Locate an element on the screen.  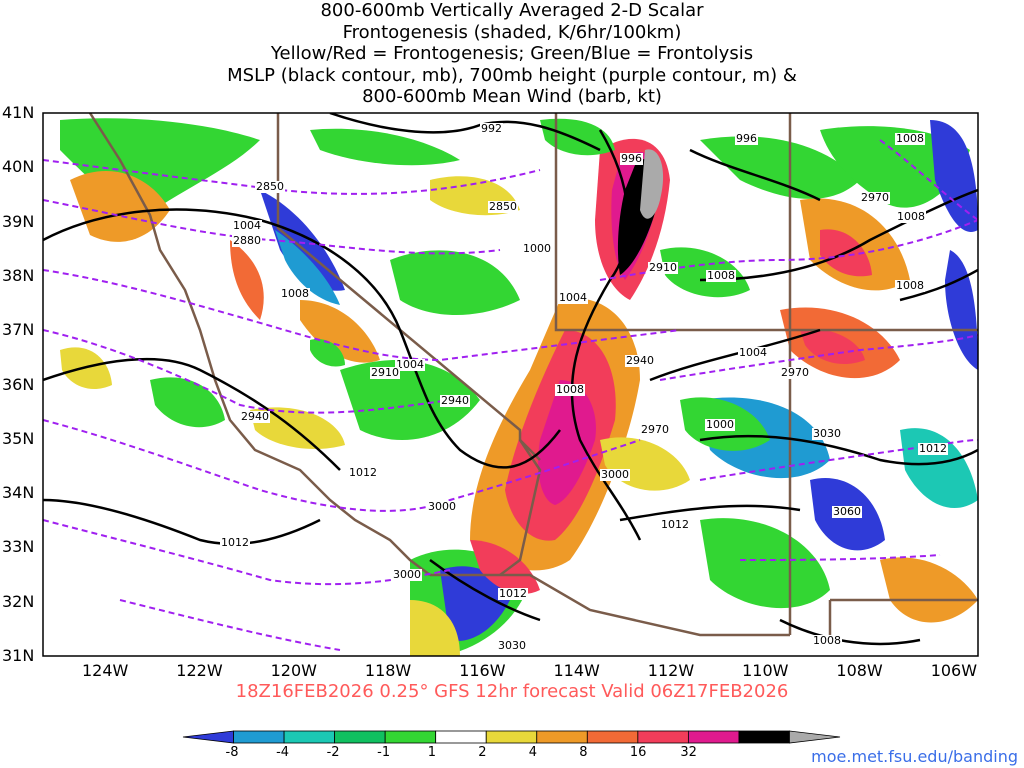
lon-label: 124W is located at coordinates (105, 670).